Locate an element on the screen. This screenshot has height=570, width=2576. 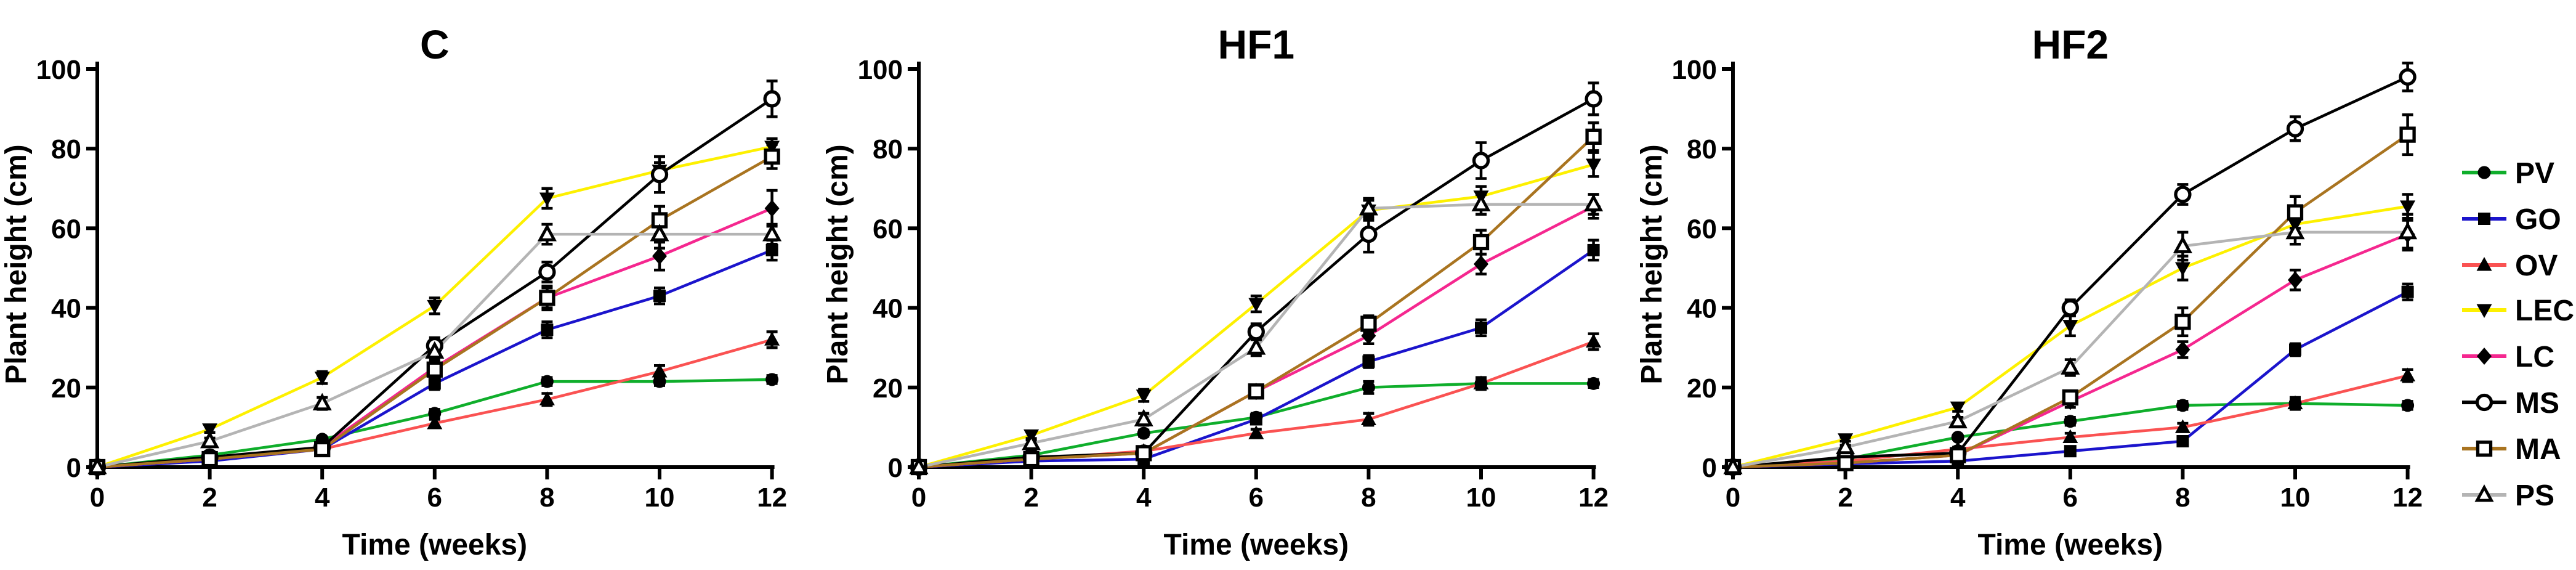
legend-label: MS is located at coordinates (2537, 404).